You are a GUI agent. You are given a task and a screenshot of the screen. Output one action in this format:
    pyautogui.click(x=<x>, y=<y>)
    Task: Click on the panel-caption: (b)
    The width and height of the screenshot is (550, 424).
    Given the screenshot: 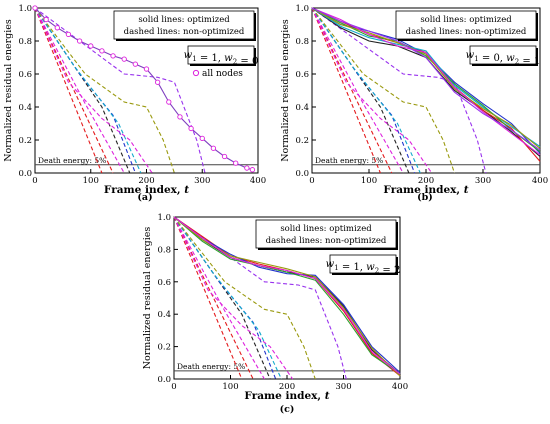 What is the action you would take?
    pyautogui.click(x=425, y=197)
    